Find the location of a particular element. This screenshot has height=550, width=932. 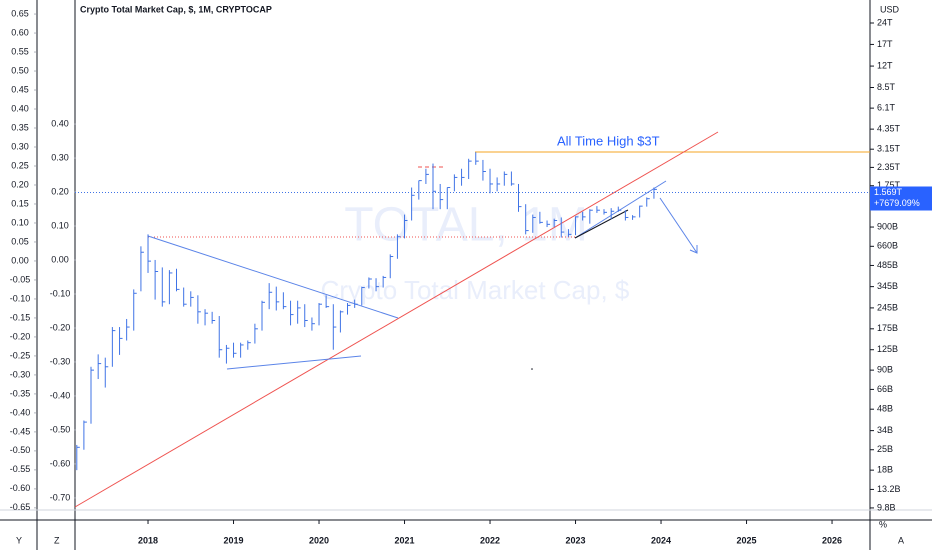

left-tick-label: 0.35 is located at coordinates (20, 127).